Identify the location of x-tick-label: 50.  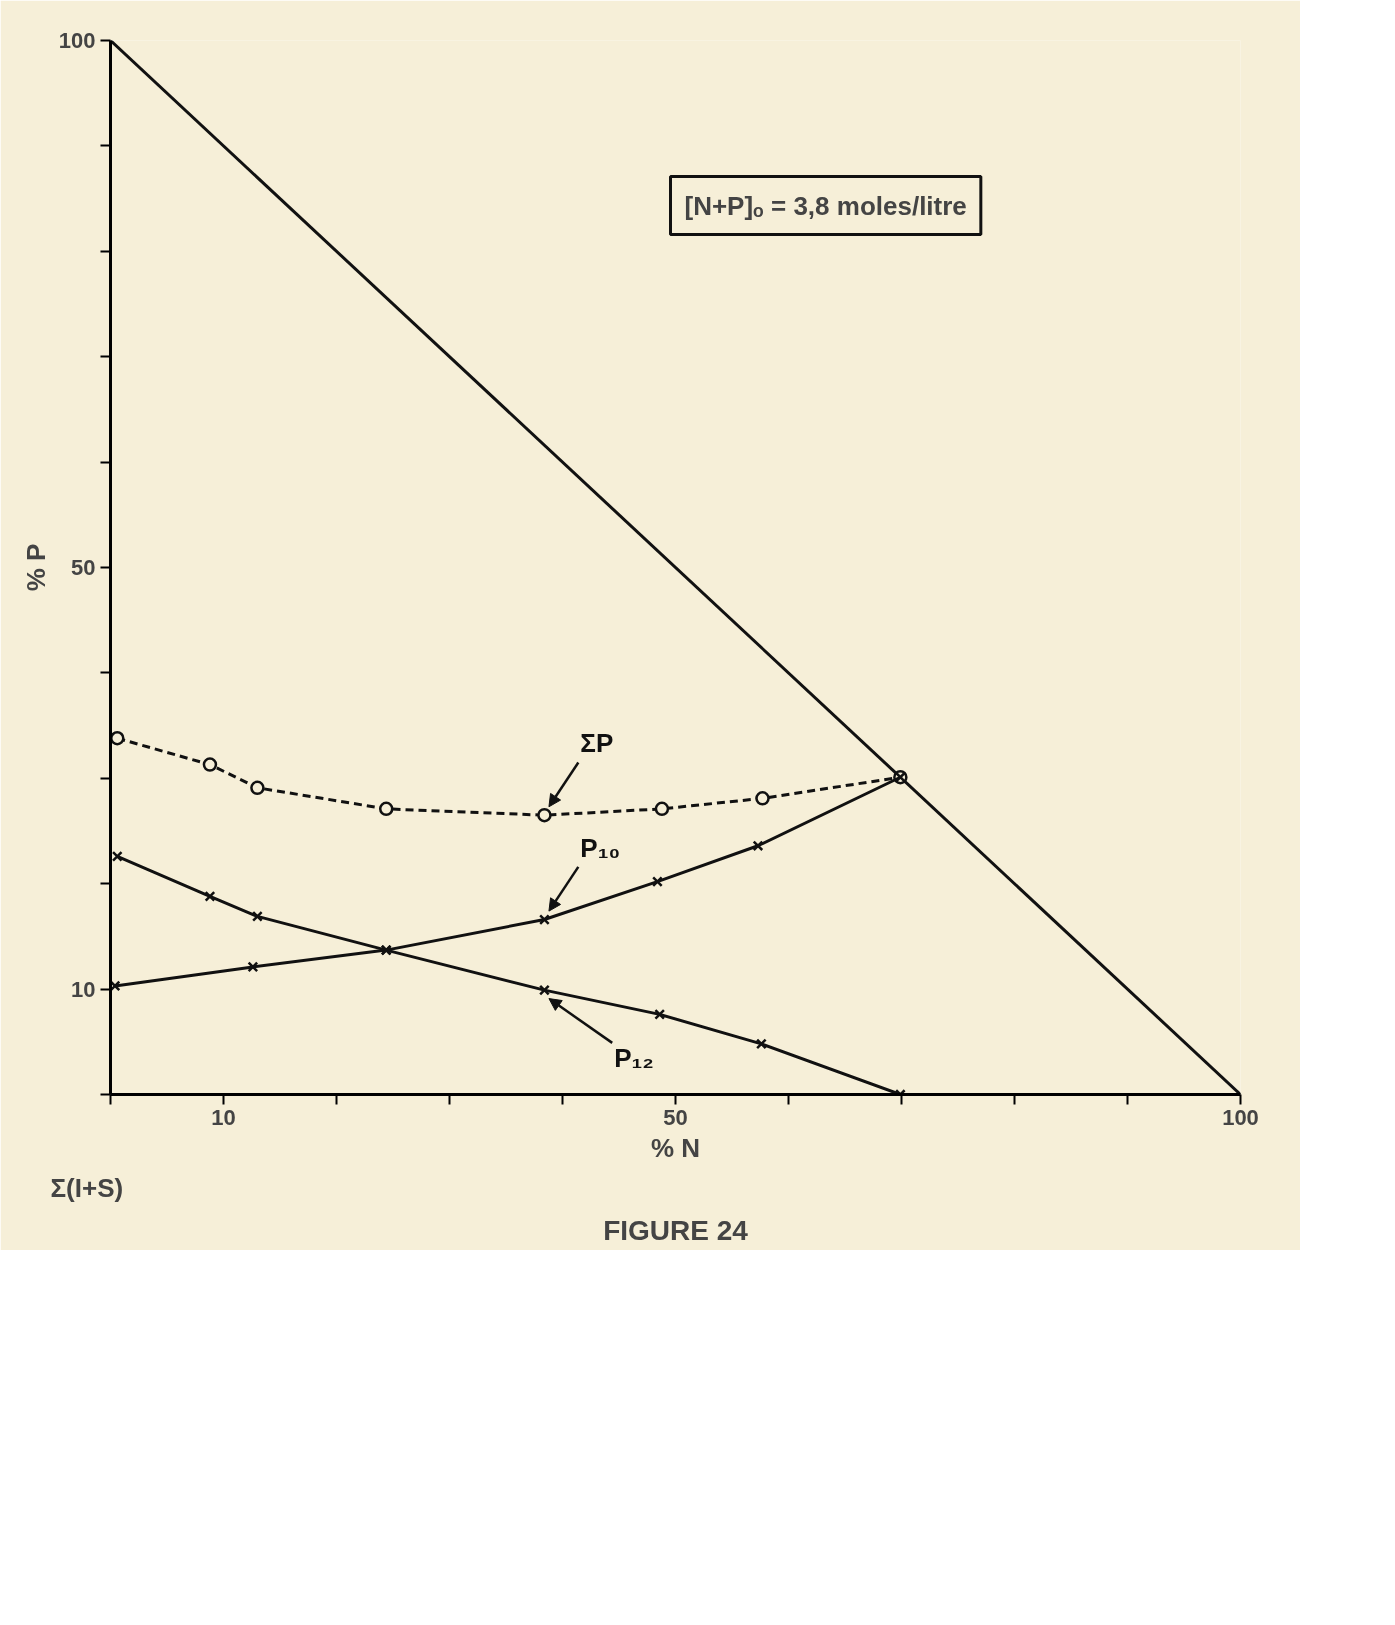
(675, 1117).